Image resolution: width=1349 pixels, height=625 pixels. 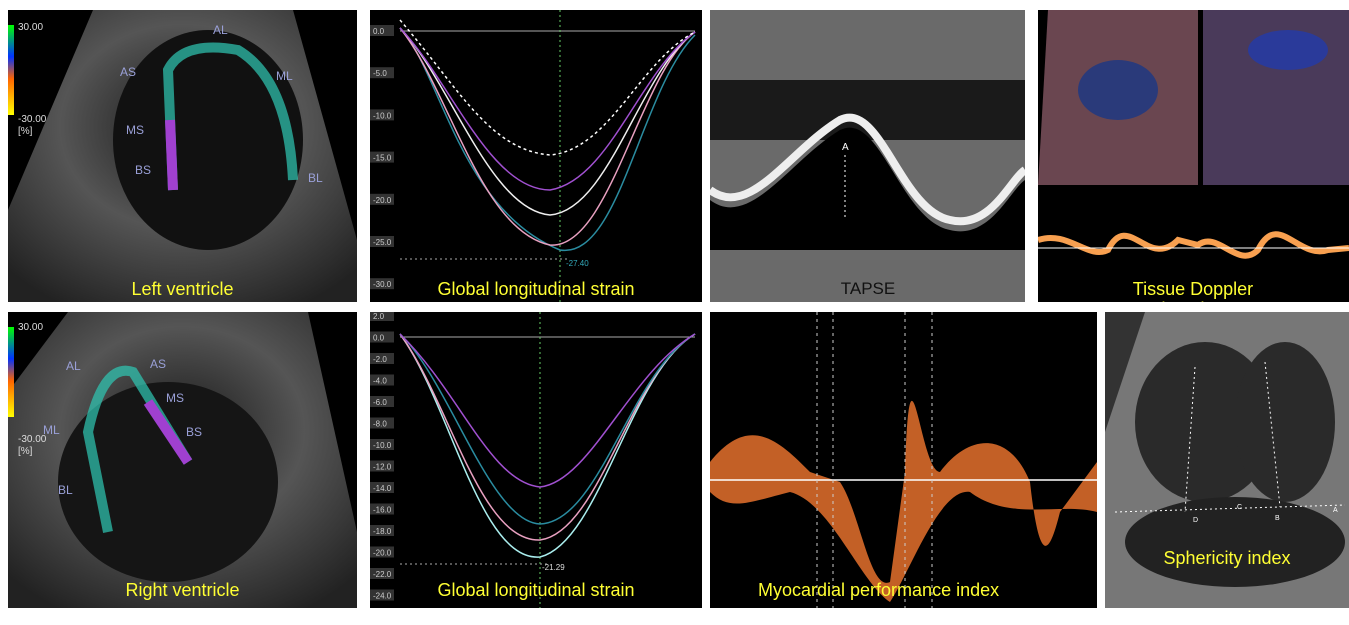 I want to click on tick-label: -15.0, so click(x=382, y=158).